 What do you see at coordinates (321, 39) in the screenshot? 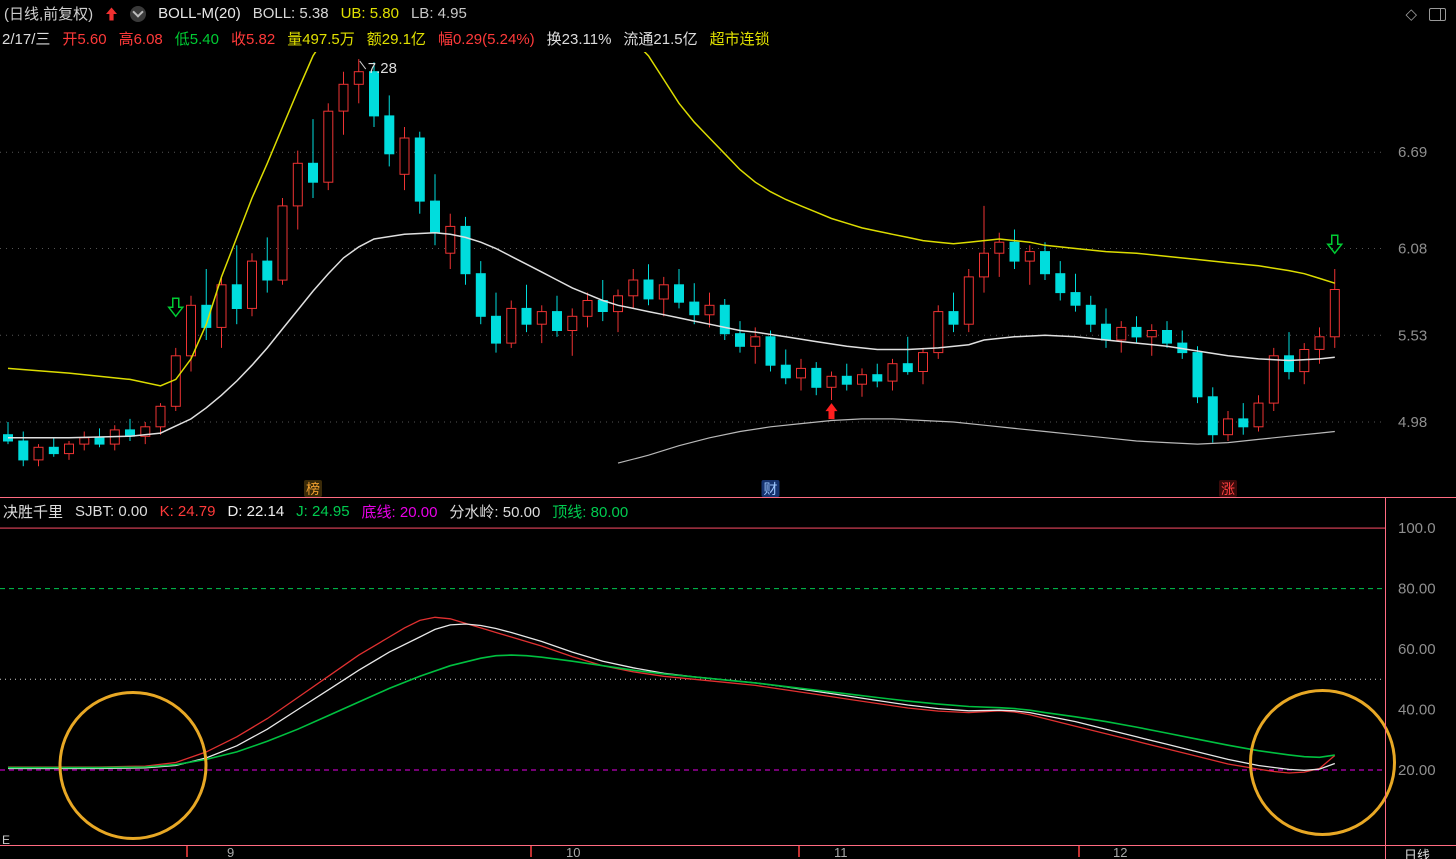
I see `volume: 量497.5万` at bounding box center [321, 39].